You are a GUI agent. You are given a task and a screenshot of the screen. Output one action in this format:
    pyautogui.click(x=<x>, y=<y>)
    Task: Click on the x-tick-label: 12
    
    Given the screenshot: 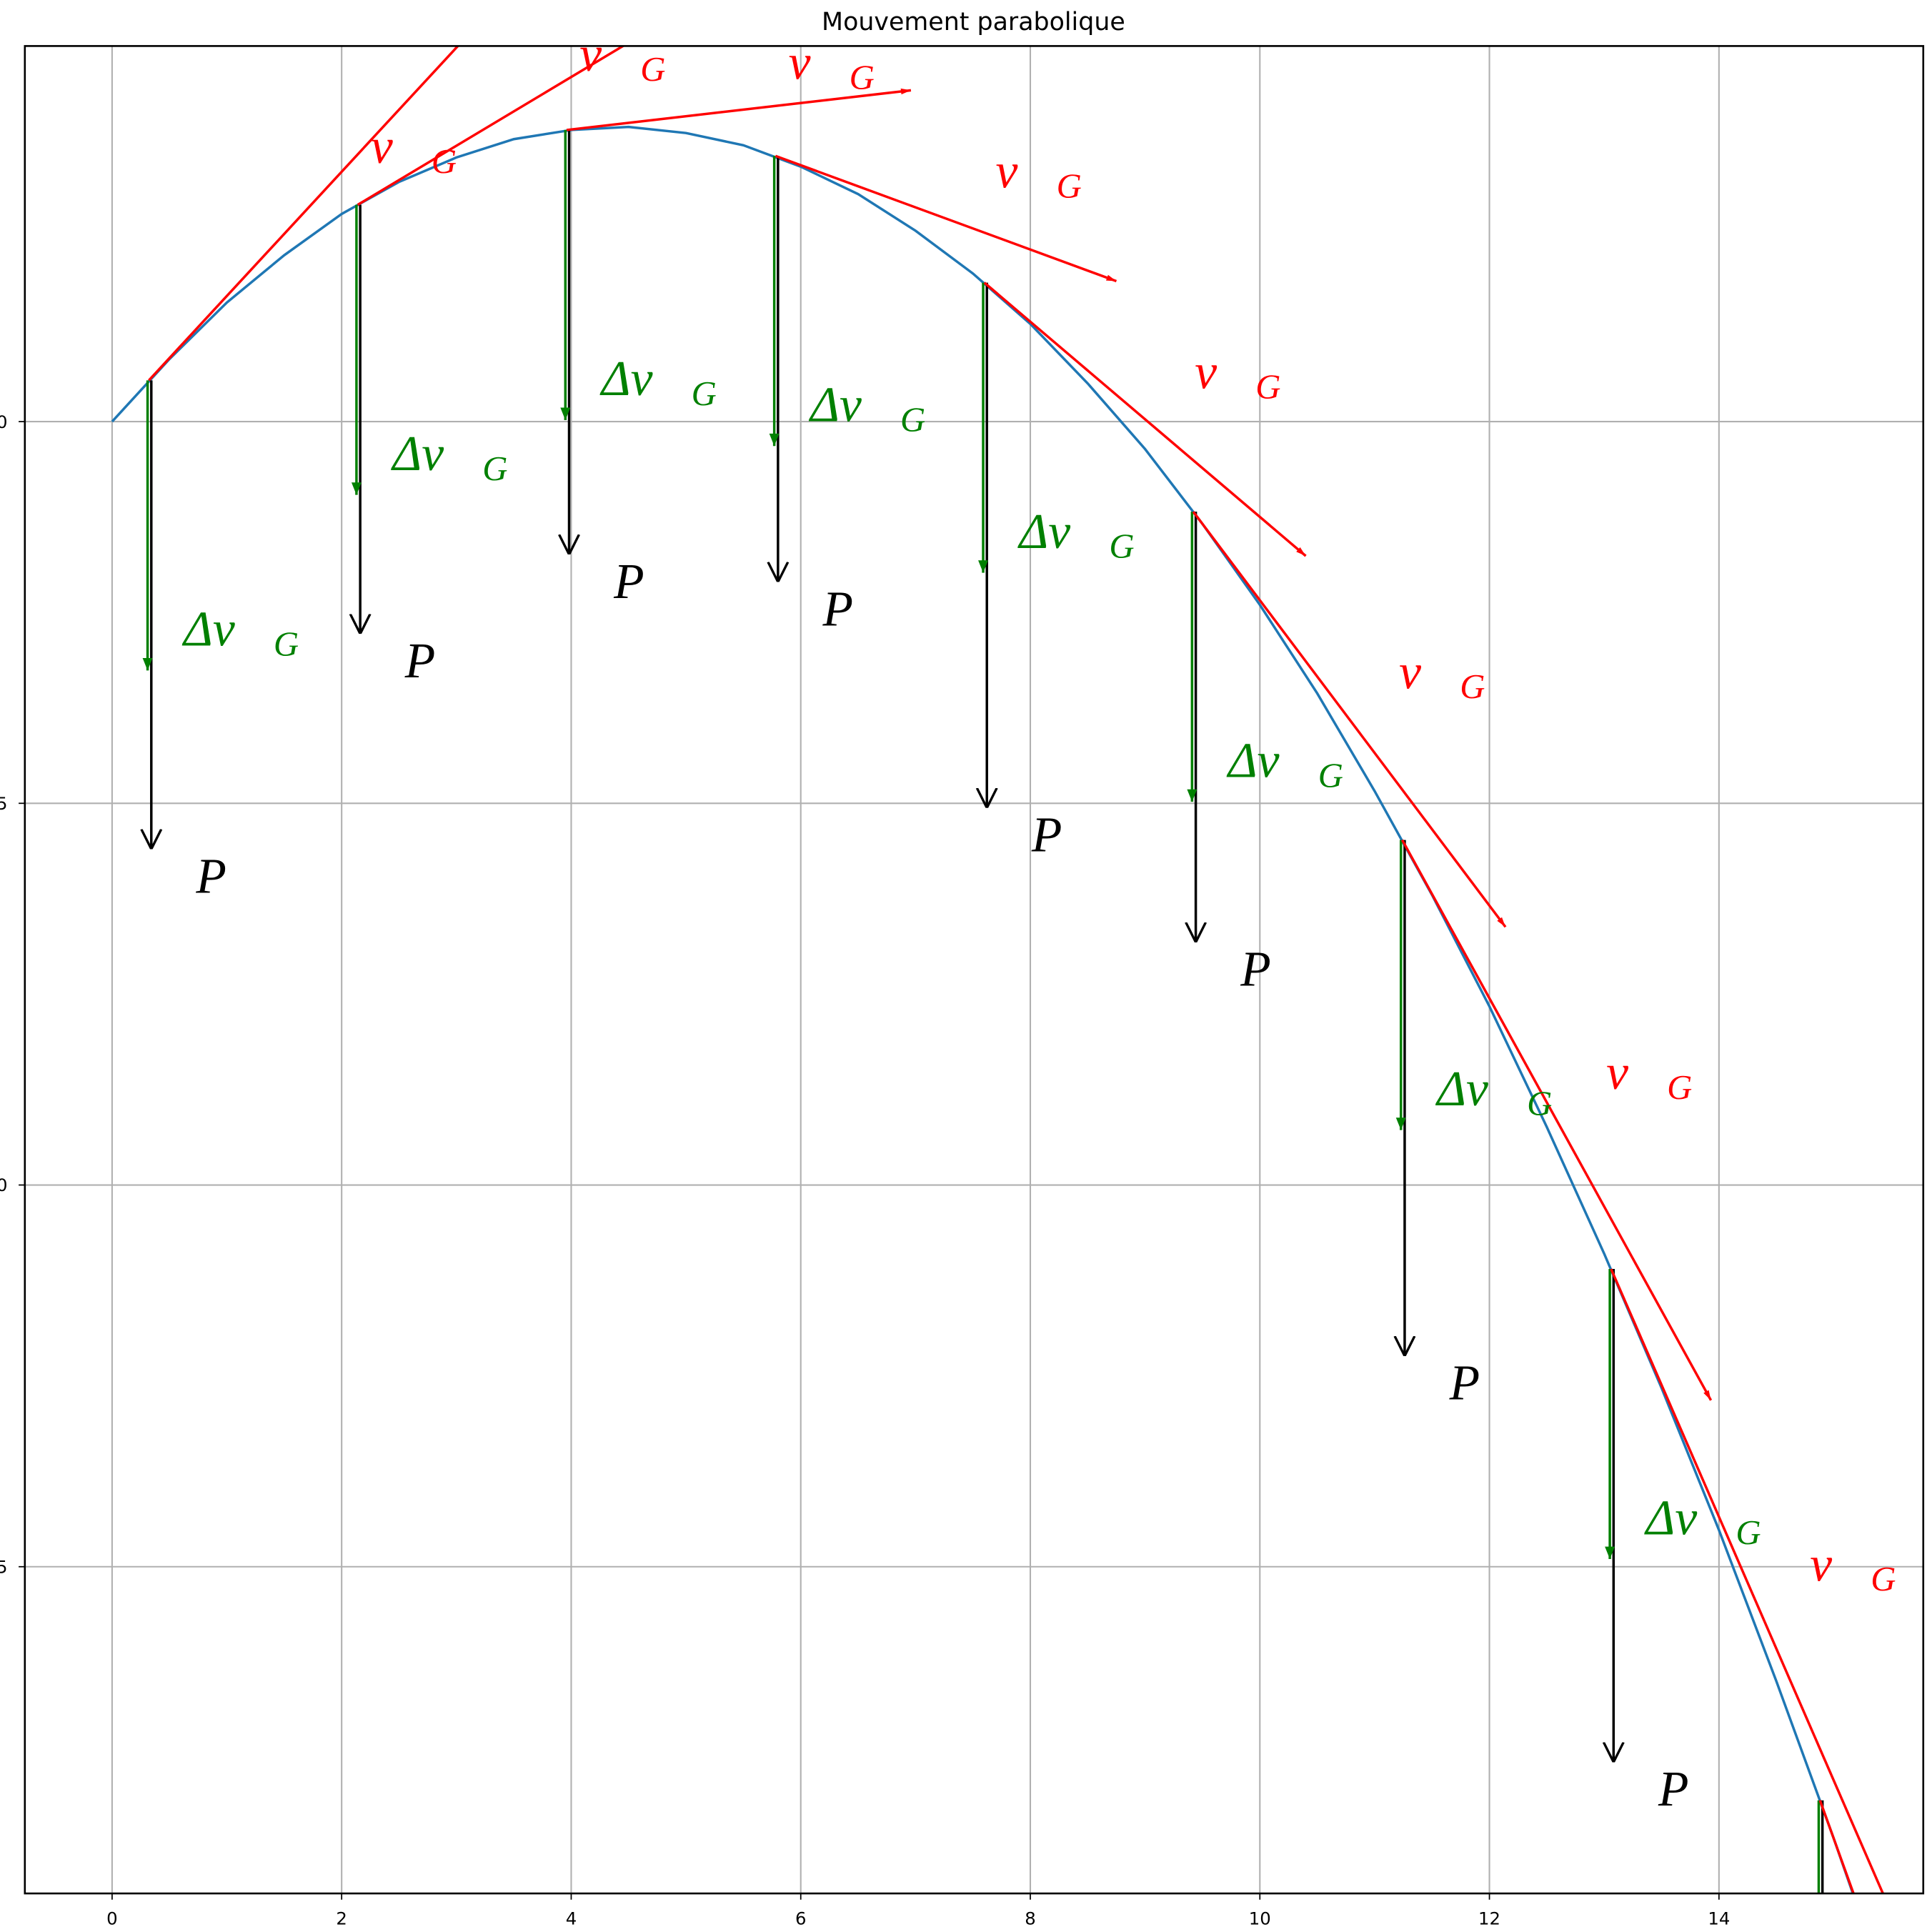 What is the action you would take?
    pyautogui.click(x=1489, y=1918)
    